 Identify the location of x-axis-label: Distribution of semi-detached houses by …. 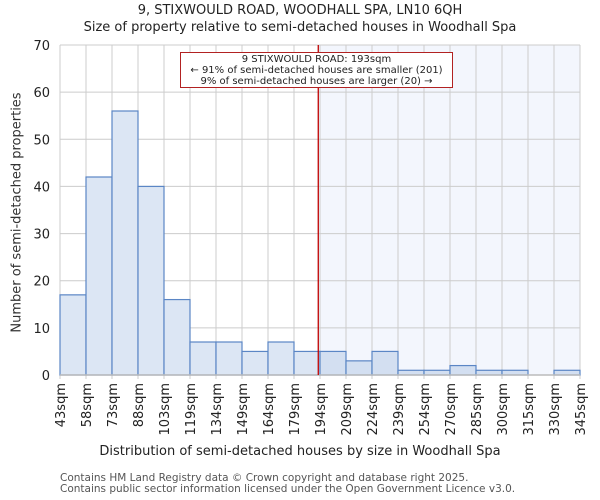
(300, 451).